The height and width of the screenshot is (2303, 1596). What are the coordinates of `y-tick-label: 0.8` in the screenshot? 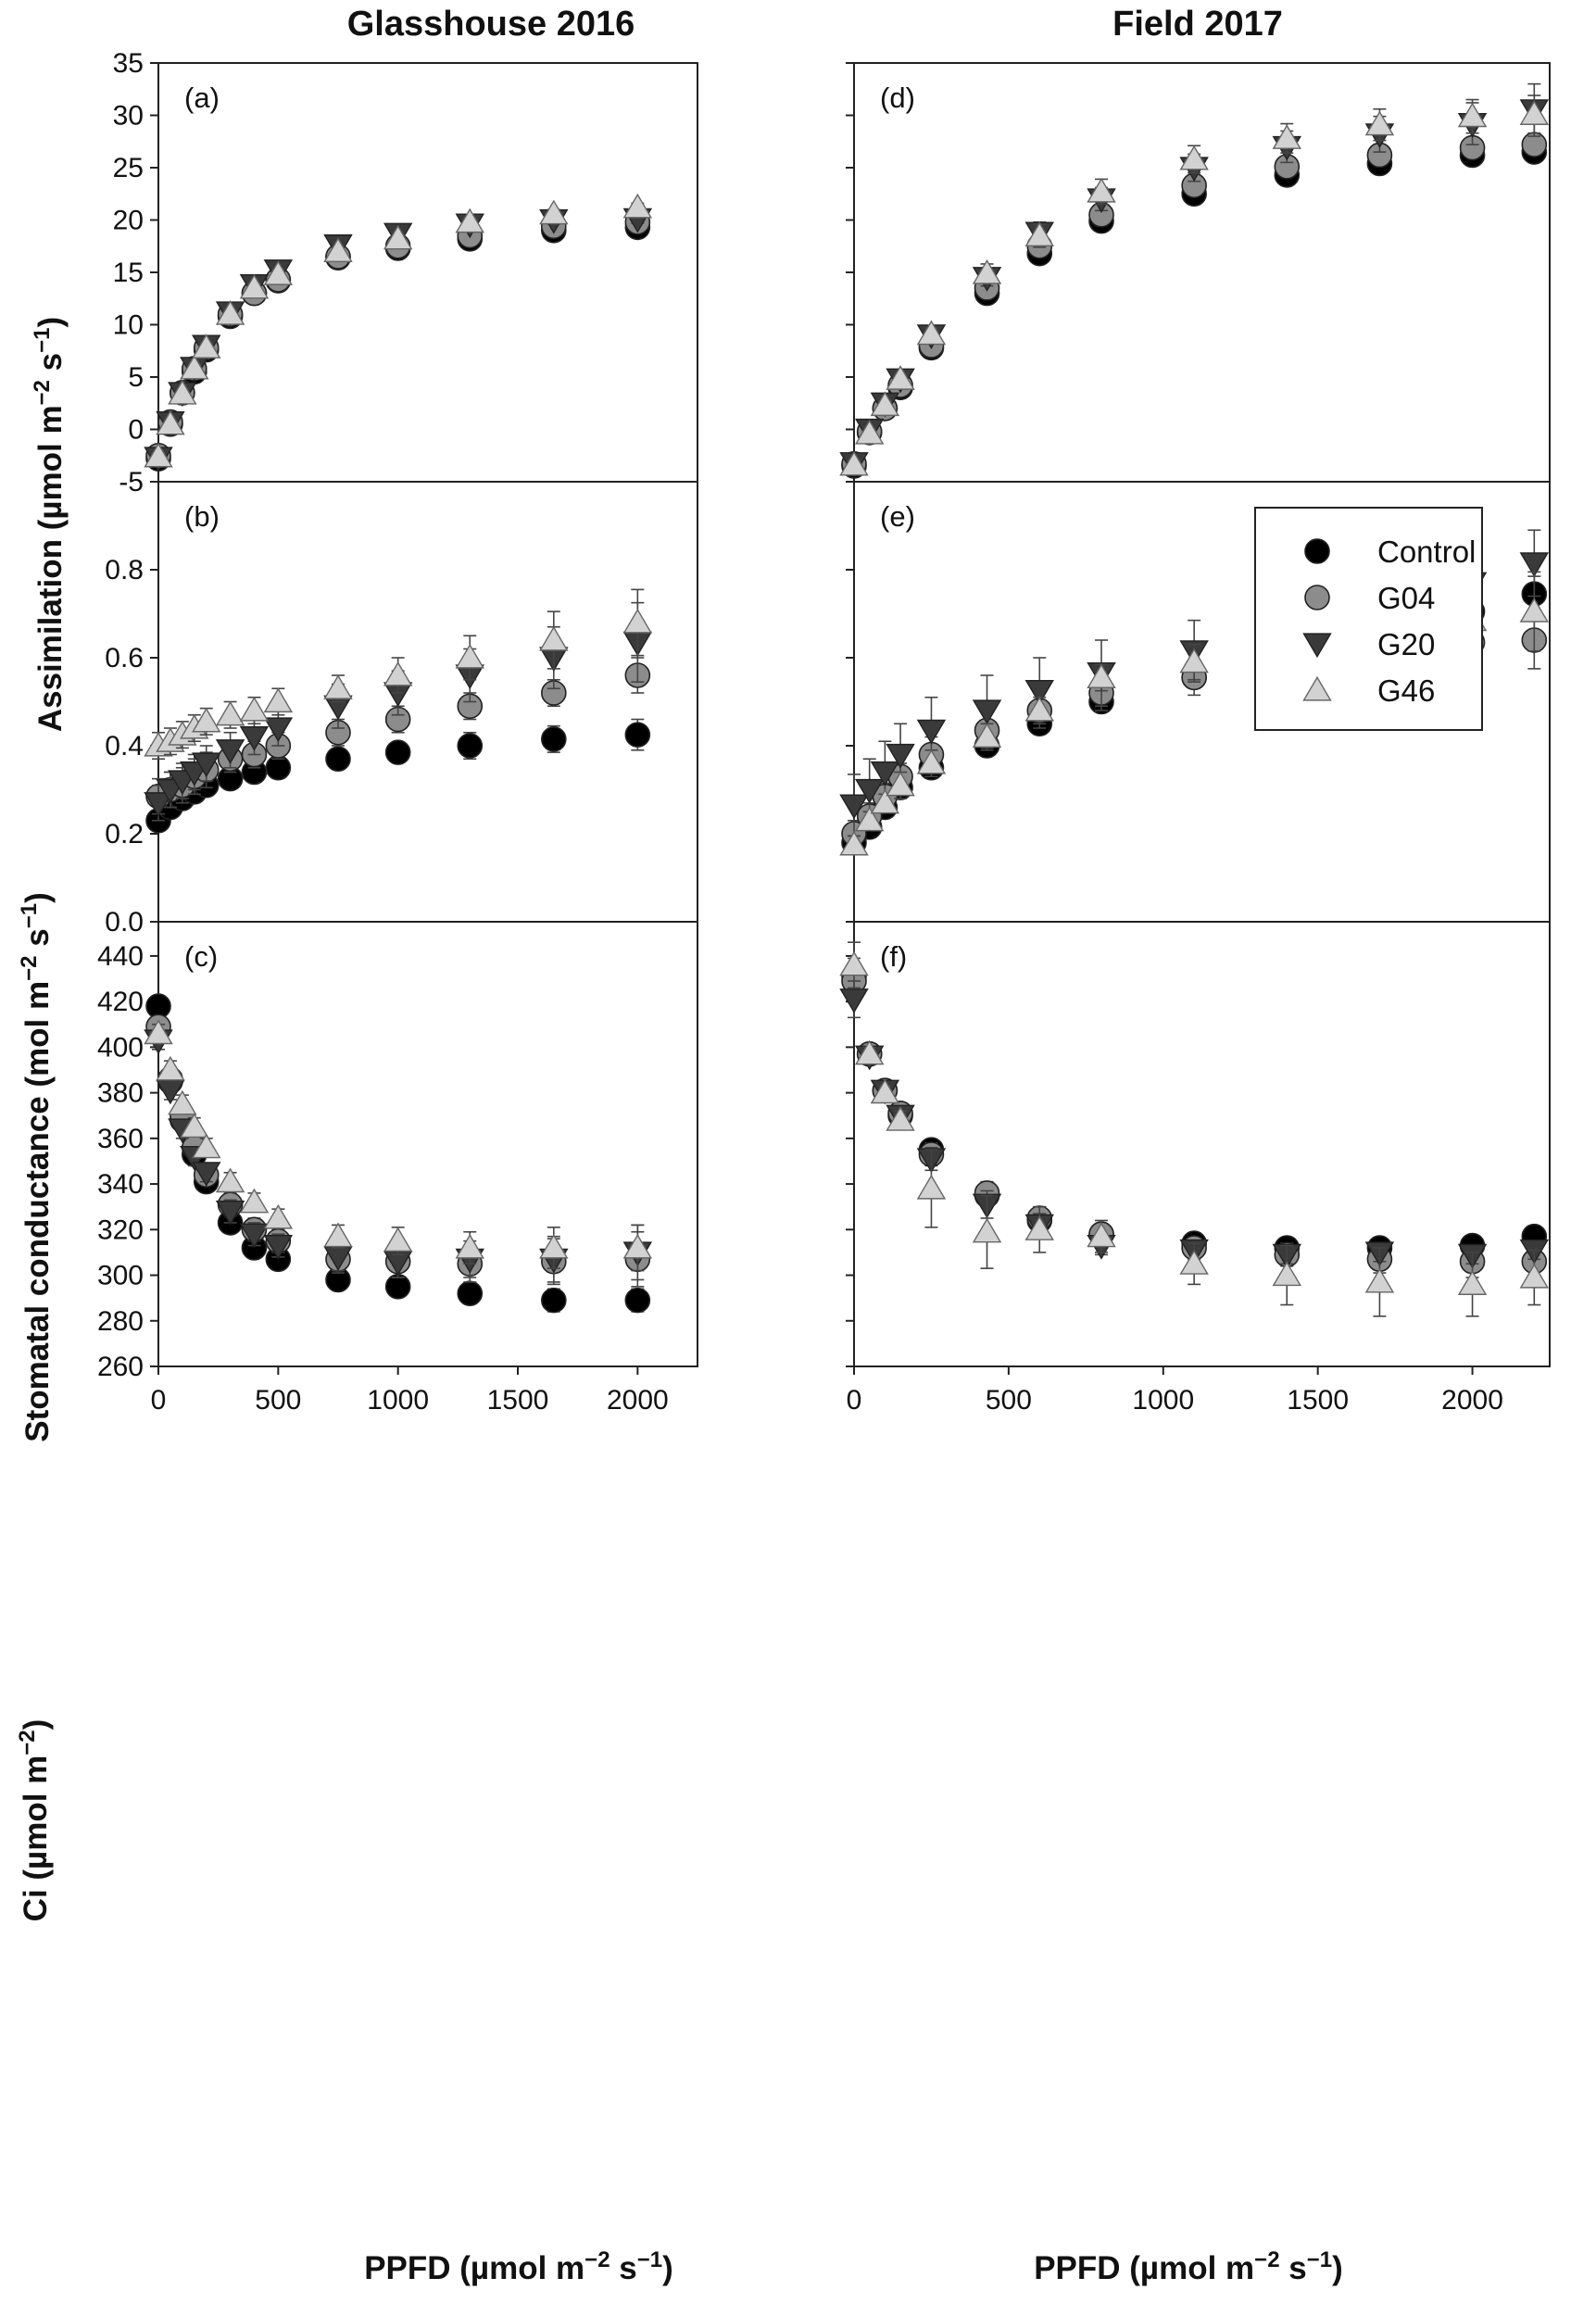 It's located at (124, 570).